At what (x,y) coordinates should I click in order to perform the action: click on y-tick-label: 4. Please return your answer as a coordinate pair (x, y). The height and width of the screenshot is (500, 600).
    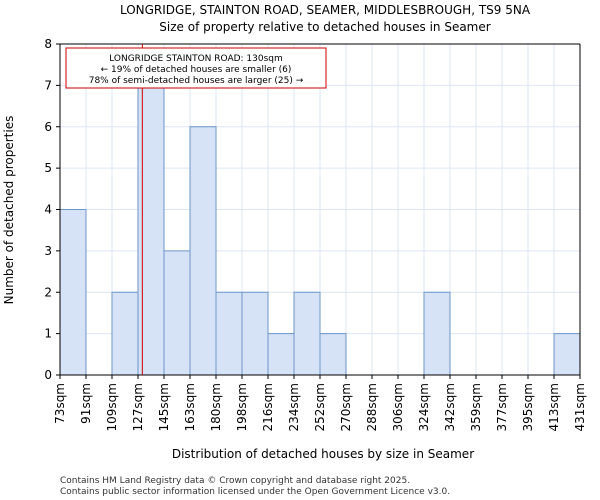
    Looking at the image, I should click on (48, 210).